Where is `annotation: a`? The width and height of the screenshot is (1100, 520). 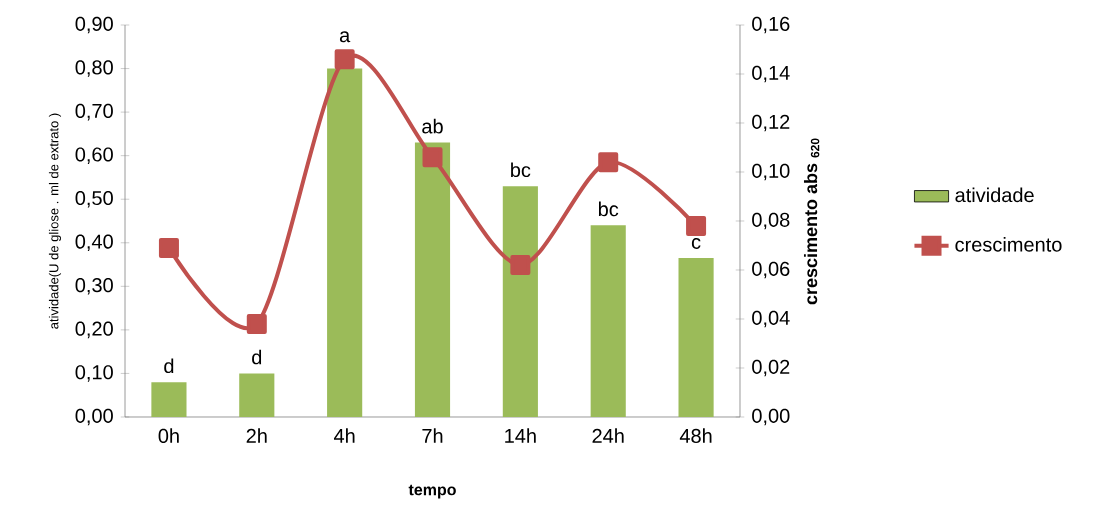
annotation: a is located at coordinates (345, 37).